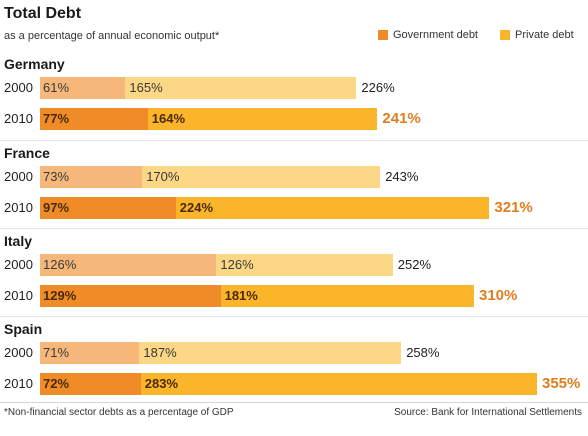 The width and height of the screenshot is (588, 436). I want to click on government-debt-label: 97%, so click(56, 207).